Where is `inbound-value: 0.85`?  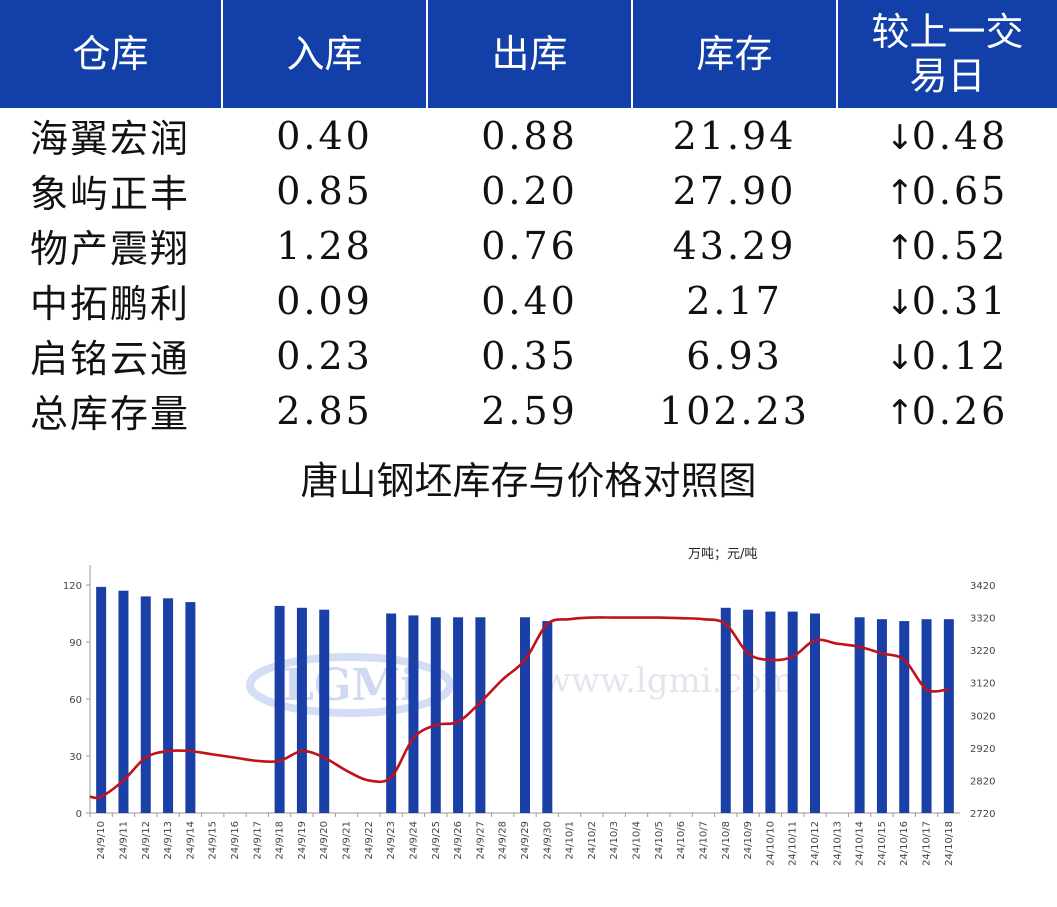
inbound-value: 0.85 is located at coordinates (324, 190).